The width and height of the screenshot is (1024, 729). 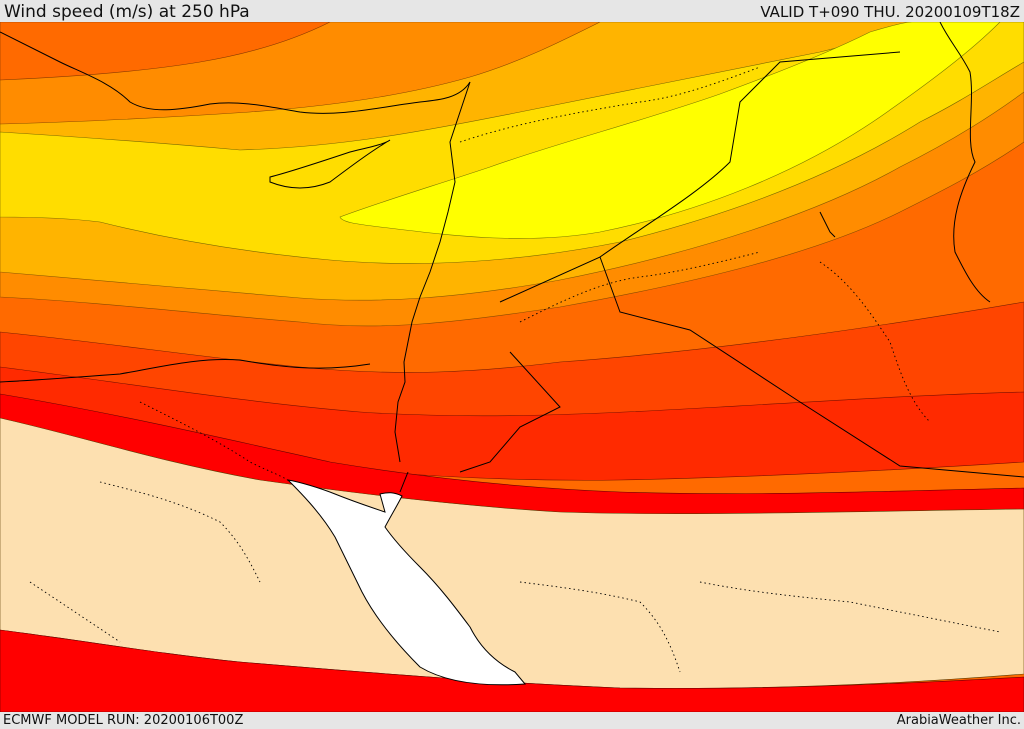 I want to click on map-title: Wind speed (m/s) at 250 hPa, so click(x=127, y=12).